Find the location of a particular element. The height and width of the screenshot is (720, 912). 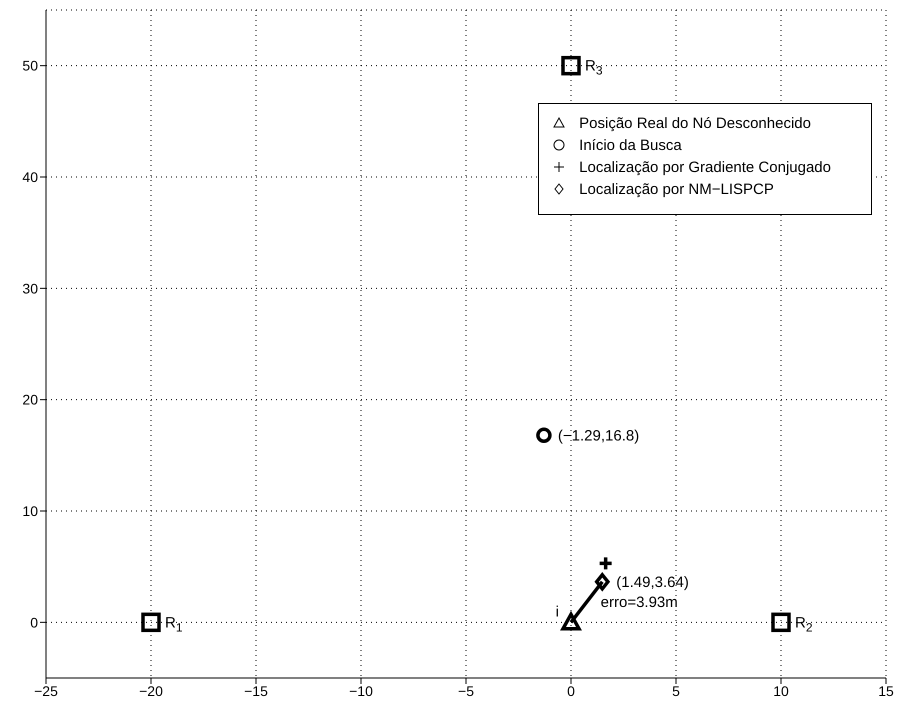

x-tick-label: 0 is located at coordinates (571, 690).